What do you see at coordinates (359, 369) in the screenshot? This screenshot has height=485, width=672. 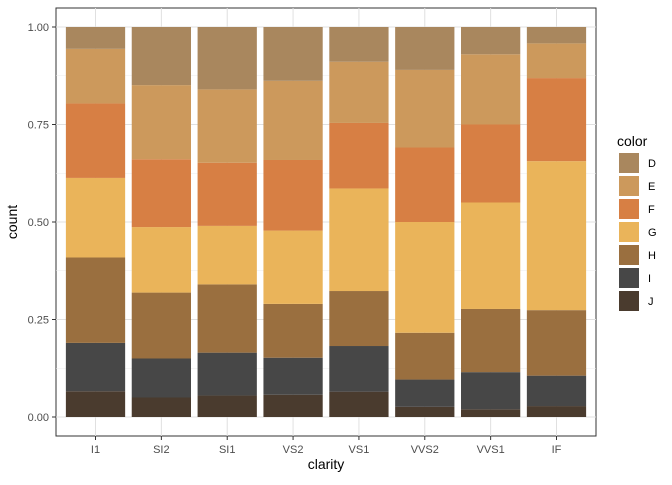 I see `bar-segment-VS1-I` at bounding box center [359, 369].